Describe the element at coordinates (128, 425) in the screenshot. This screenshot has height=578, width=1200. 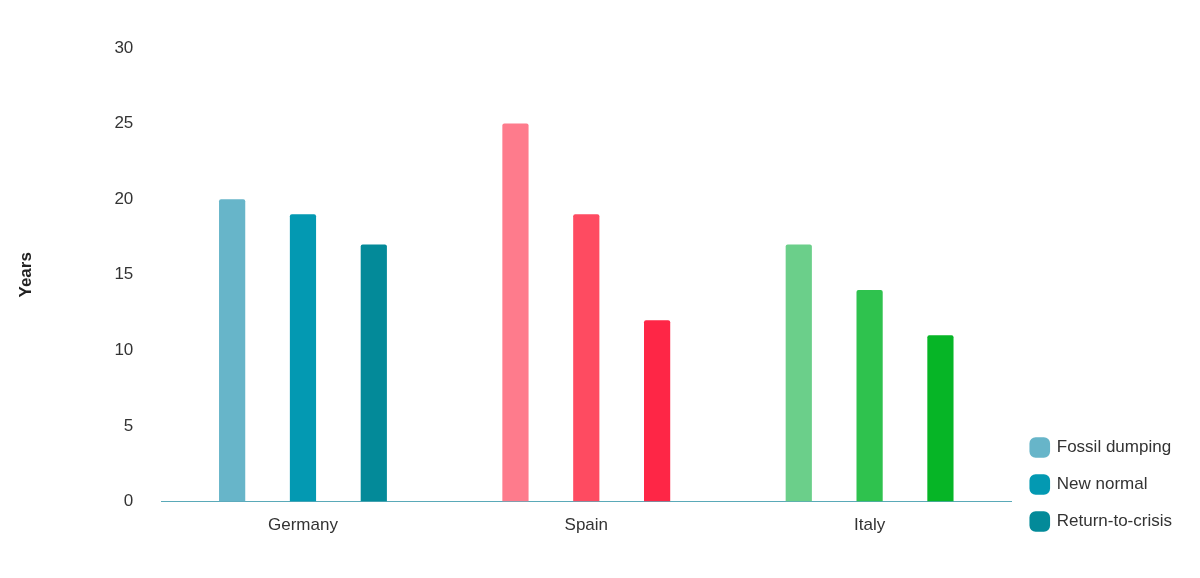
I see `y-tick-label: 5` at that location.